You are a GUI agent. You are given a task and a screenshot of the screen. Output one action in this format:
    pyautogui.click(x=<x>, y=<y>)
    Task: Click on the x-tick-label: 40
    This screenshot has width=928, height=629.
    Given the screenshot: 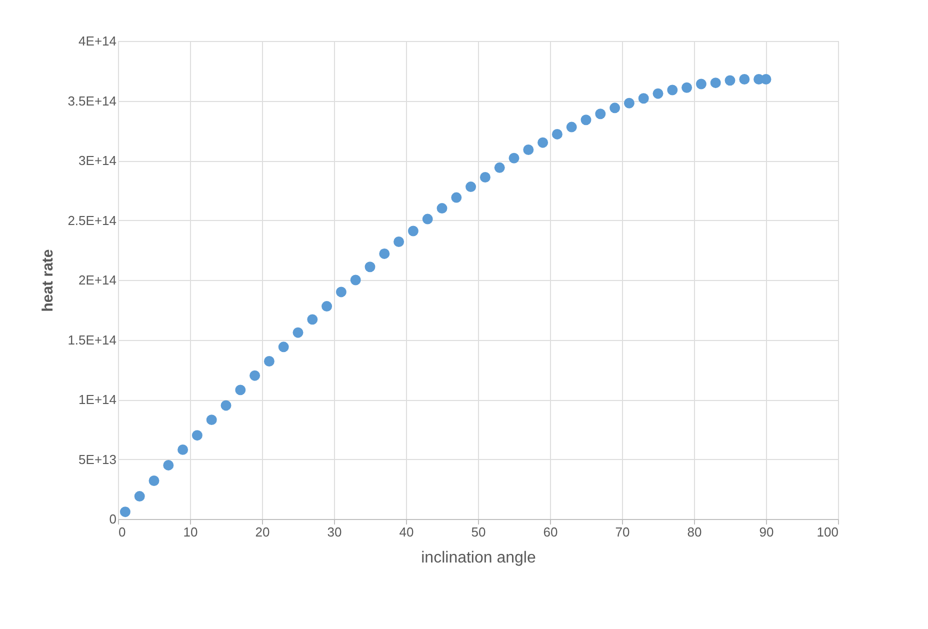 What is the action you would take?
    pyautogui.click(x=406, y=532)
    